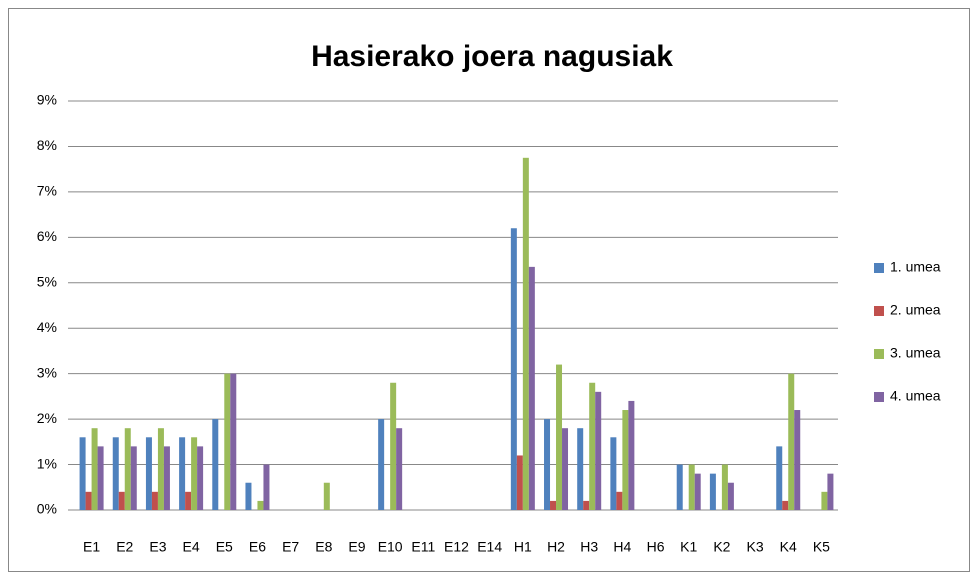 The width and height of the screenshot is (971, 572). I want to click on x-tick-label: H6, so click(656, 547).